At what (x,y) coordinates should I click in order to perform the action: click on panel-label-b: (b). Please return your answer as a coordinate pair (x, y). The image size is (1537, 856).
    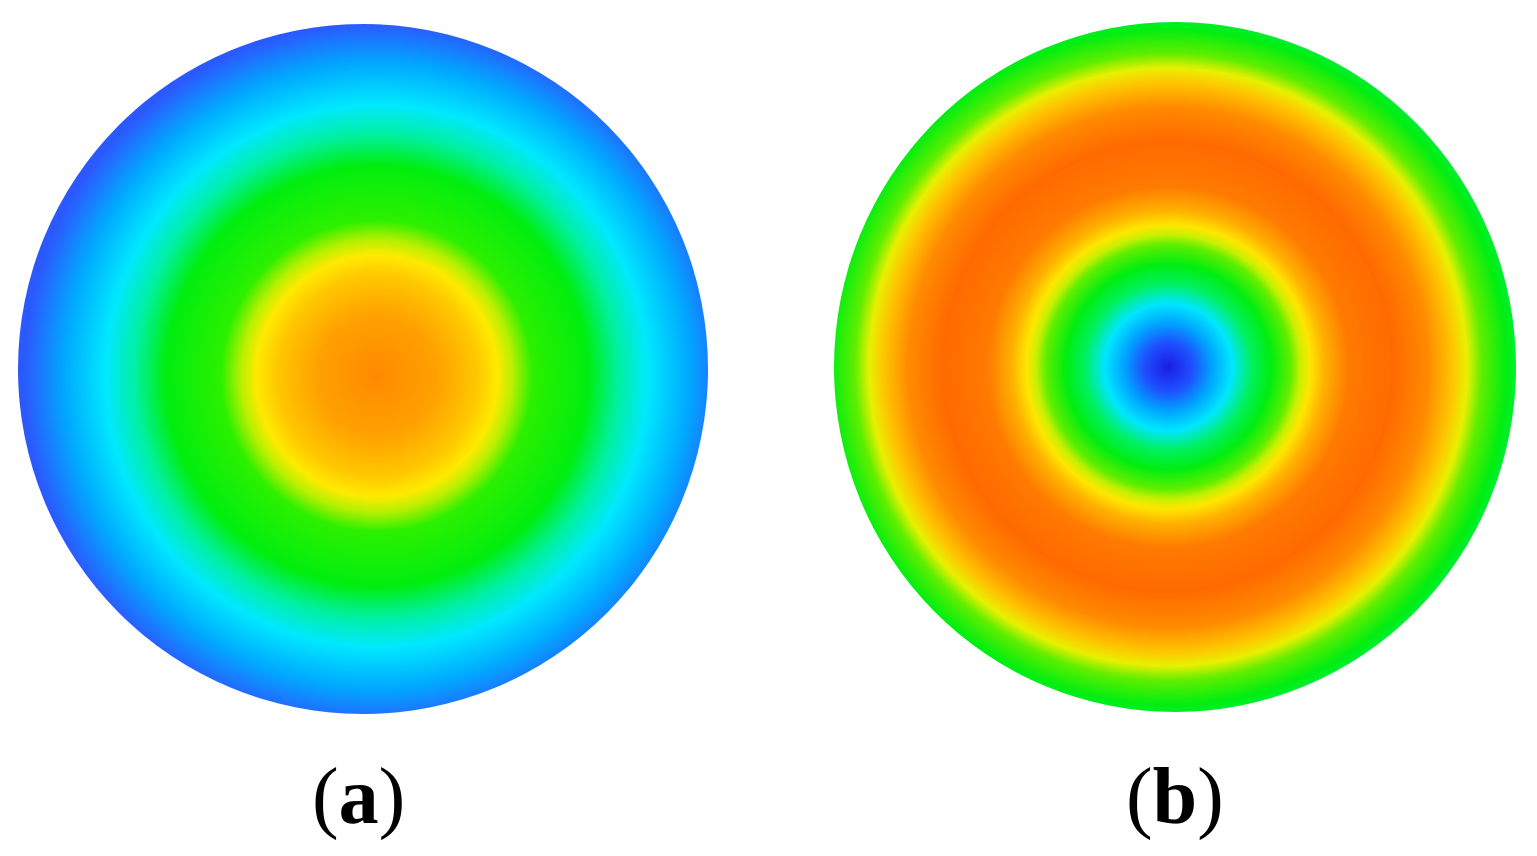
    Looking at the image, I should click on (1175, 797).